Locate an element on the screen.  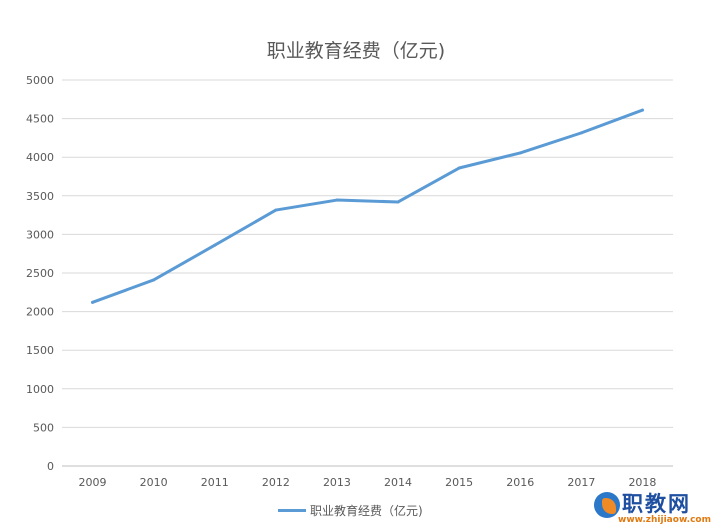
legend-swatch is located at coordinates (292, 510).